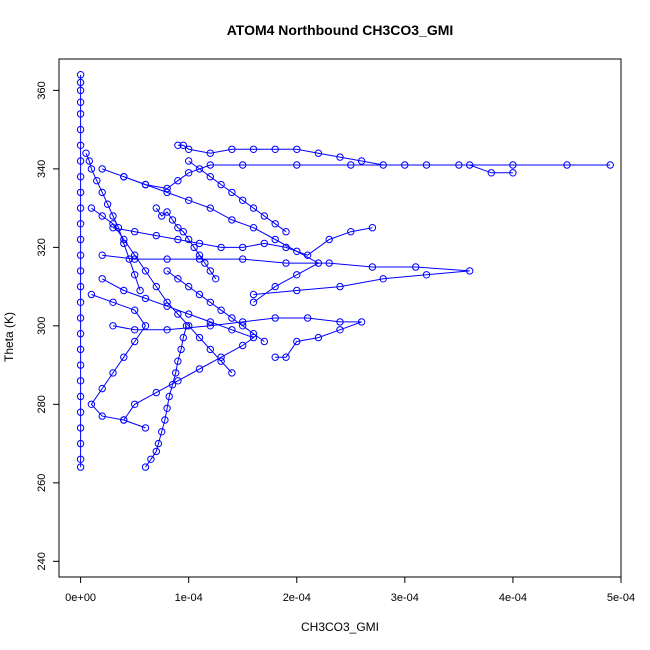 This screenshot has height=650, width=650. I want to click on y-tick-label: 260, so click(42, 483).